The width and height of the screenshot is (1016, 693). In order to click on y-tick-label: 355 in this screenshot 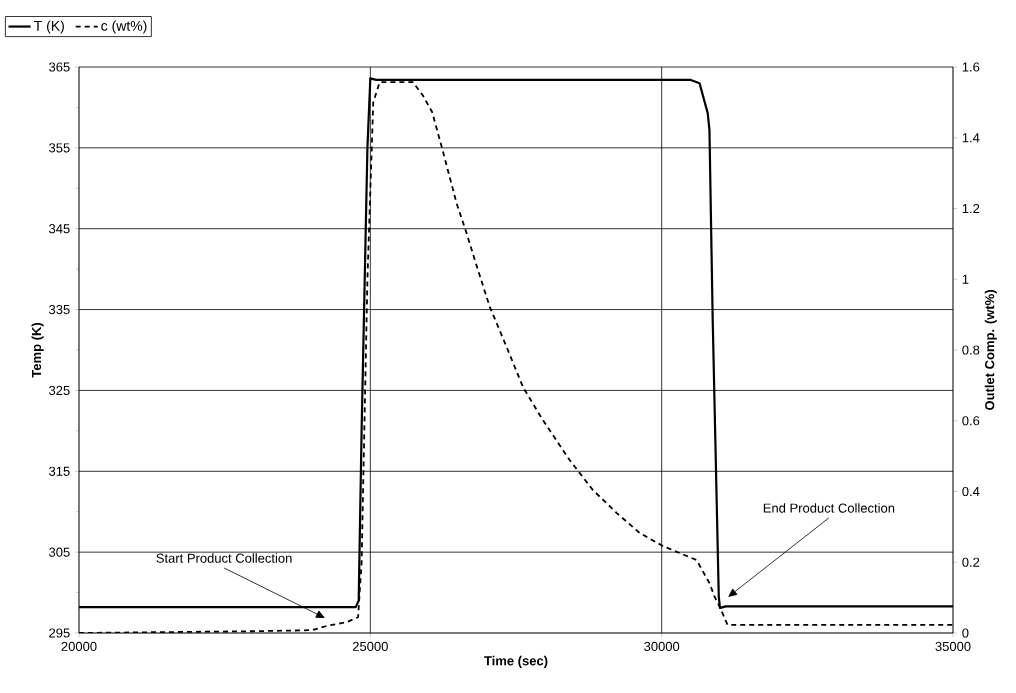, I will do `click(59, 148)`.